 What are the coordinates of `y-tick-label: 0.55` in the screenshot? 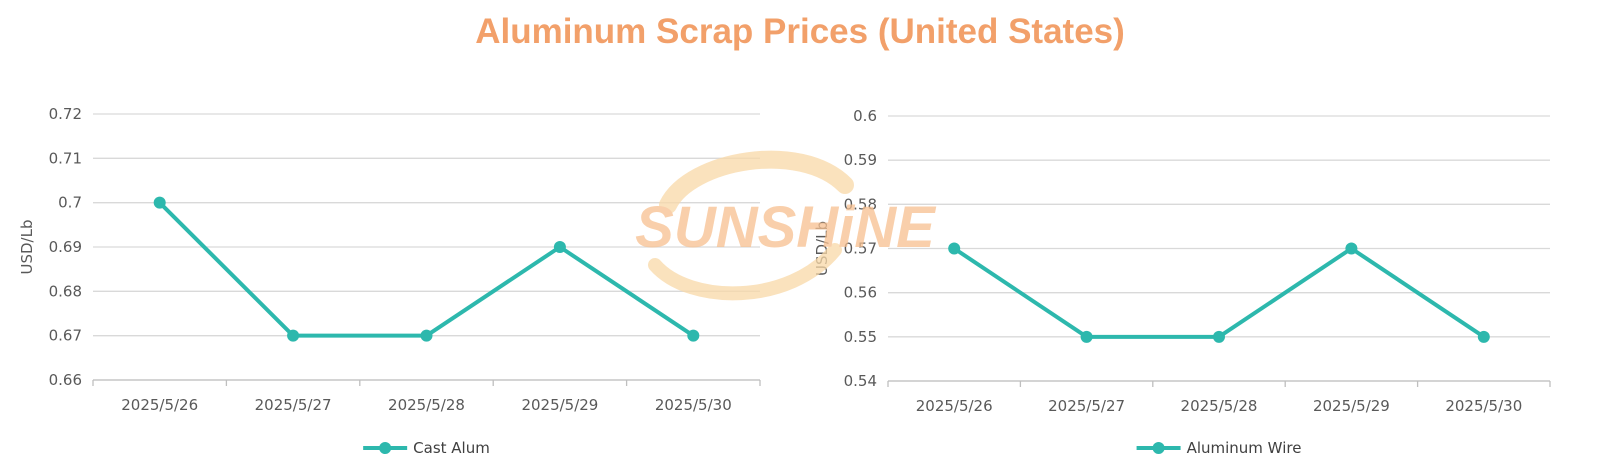 It's located at (860, 337).